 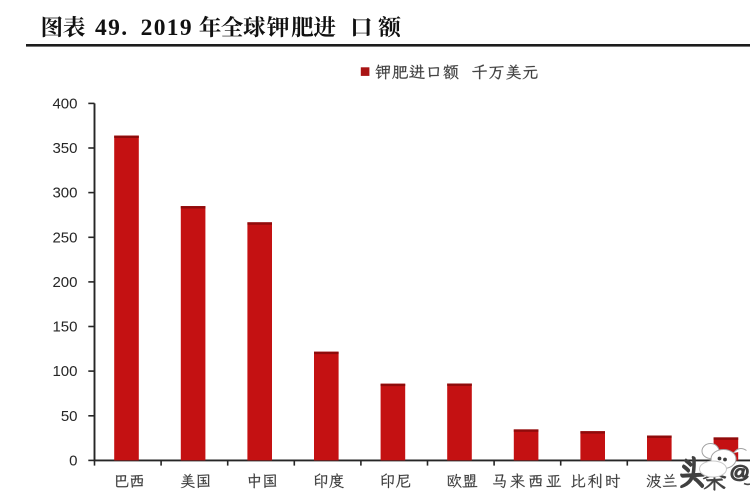 What do you see at coordinates (64, 104) in the screenshot?
I see `svg-text: 400` at bounding box center [64, 104].